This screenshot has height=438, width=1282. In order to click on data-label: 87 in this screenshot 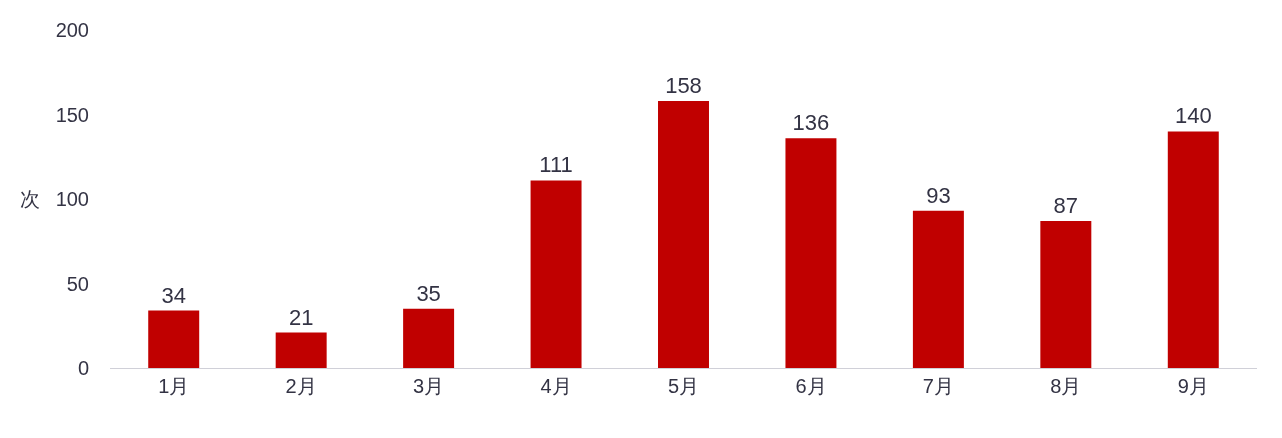, I will do `click(1066, 205)`.